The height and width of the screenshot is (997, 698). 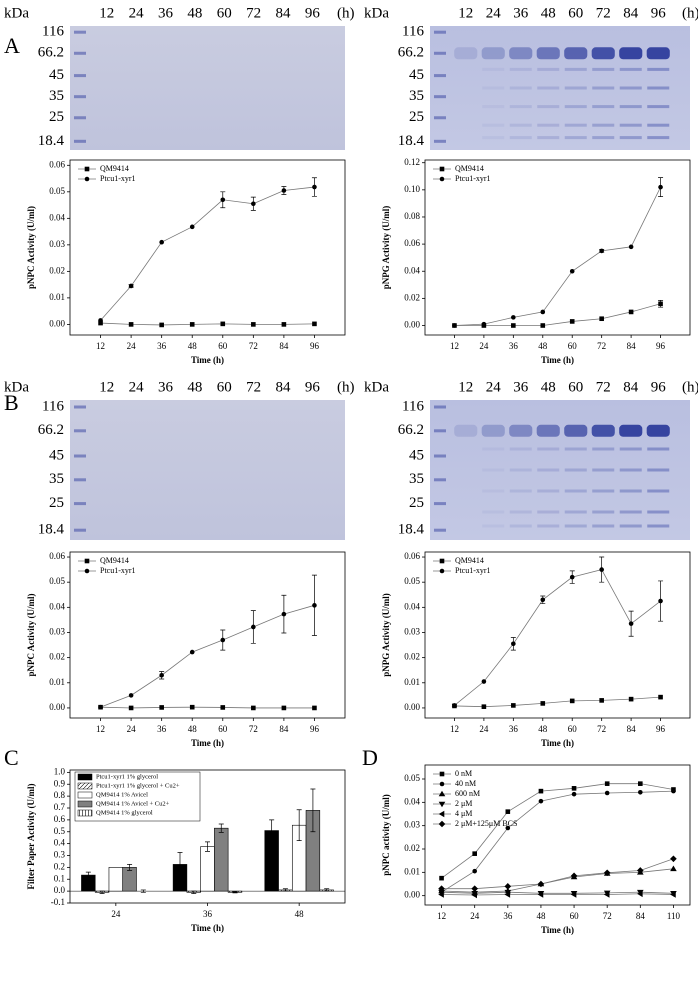 What do you see at coordinates (133, 803) in the screenshot?
I see `legend-label: QM9414 1% Avicel + Cu2+` at bounding box center [133, 803].